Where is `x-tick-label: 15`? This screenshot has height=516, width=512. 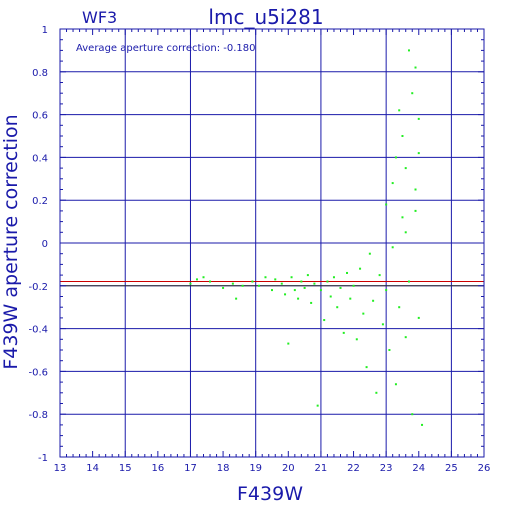
x-tick-label: 15 is located at coordinates (125, 468).